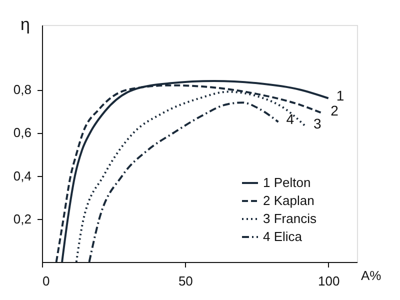 The height and width of the screenshot is (300, 400). Describe the element at coordinates (22, 176) in the screenshot. I see `y-tick-label: 0,4` at that location.